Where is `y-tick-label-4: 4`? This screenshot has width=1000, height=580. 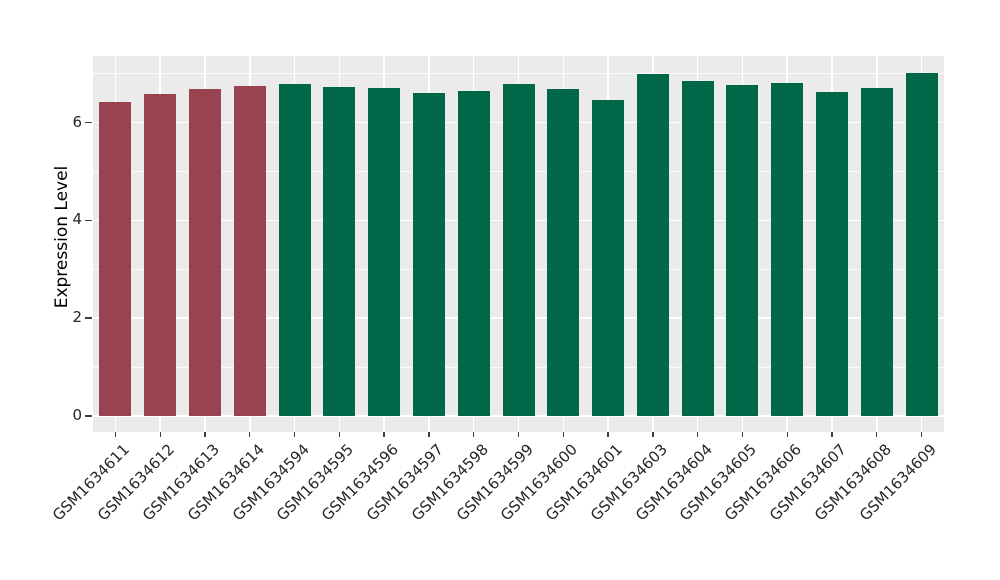 y-tick-label-4: 4 is located at coordinates (77, 219).